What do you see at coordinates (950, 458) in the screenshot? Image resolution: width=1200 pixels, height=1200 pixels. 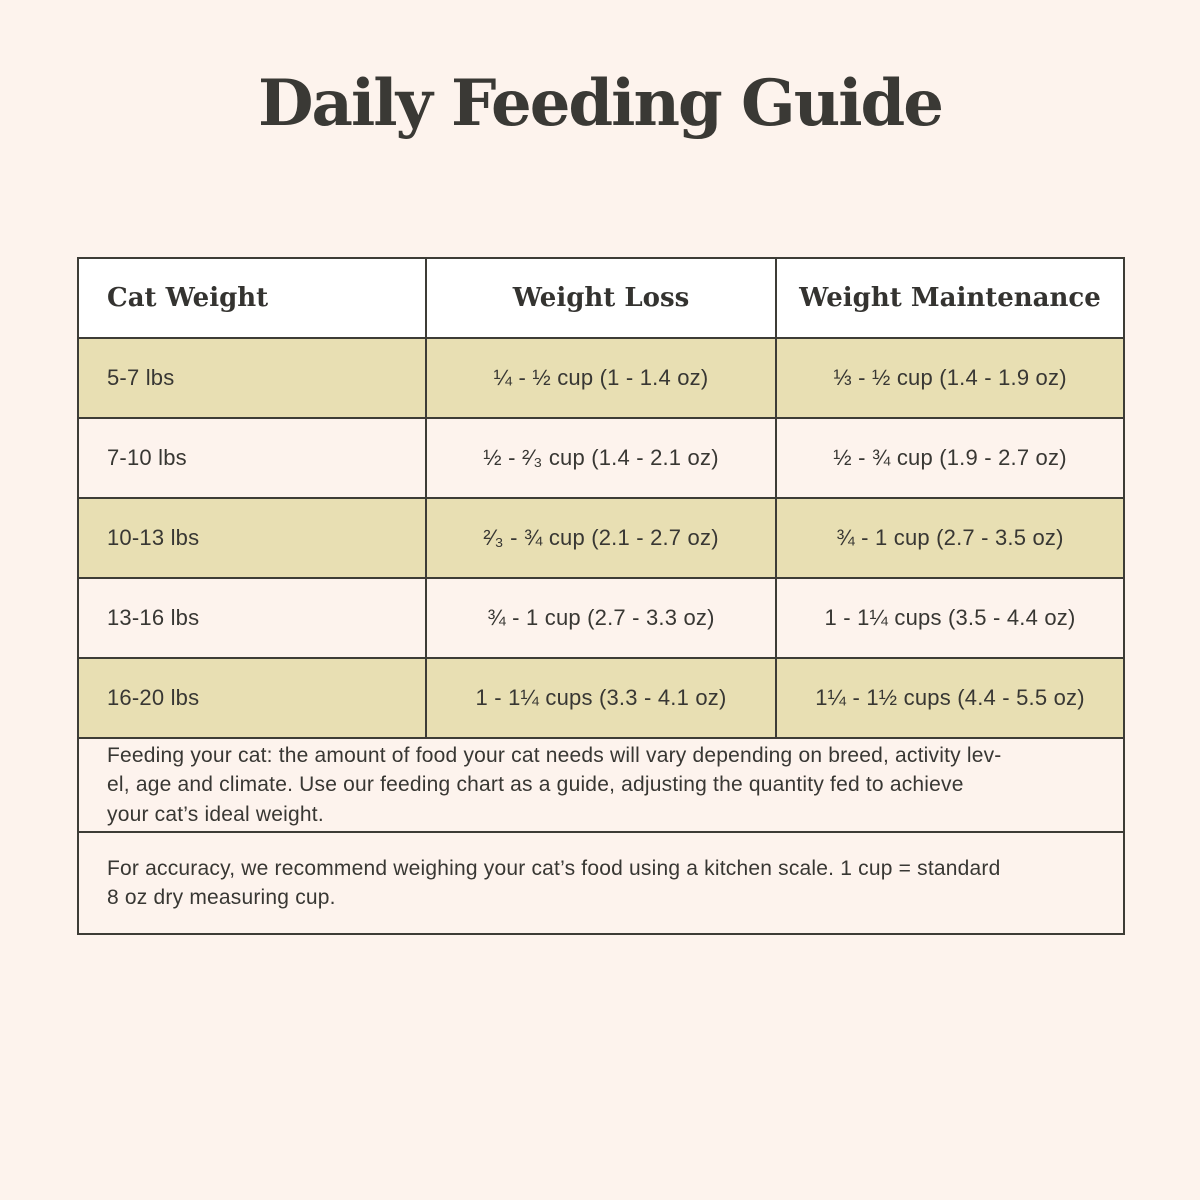 I see `weight-maintenance-cell: ½ - ¾ cup (1.9 - 2.7 oz)` at bounding box center [950, 458].